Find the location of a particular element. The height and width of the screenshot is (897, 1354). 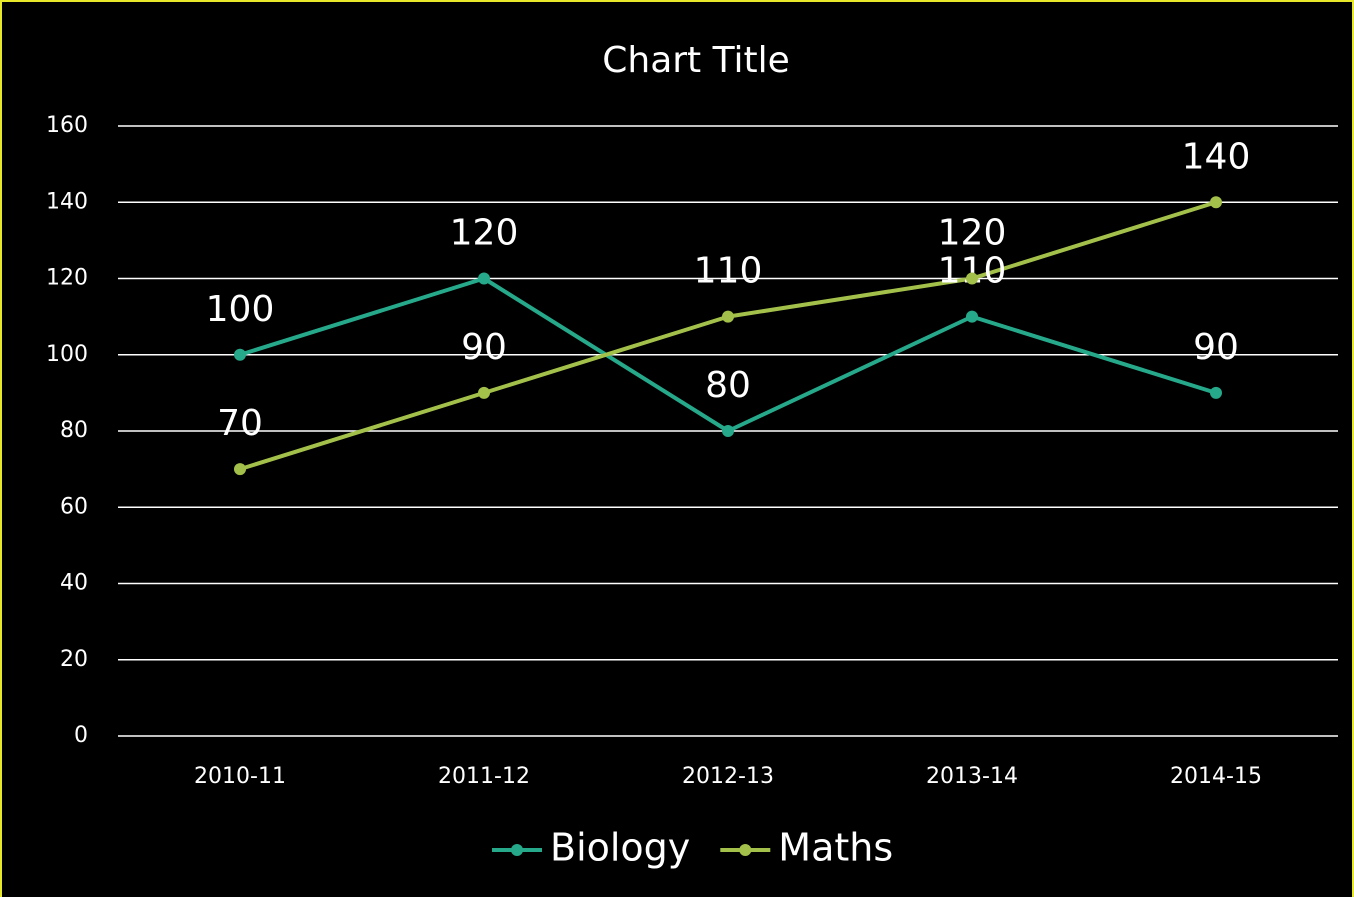

data-label: 80 is located at coordinates (728, 385).